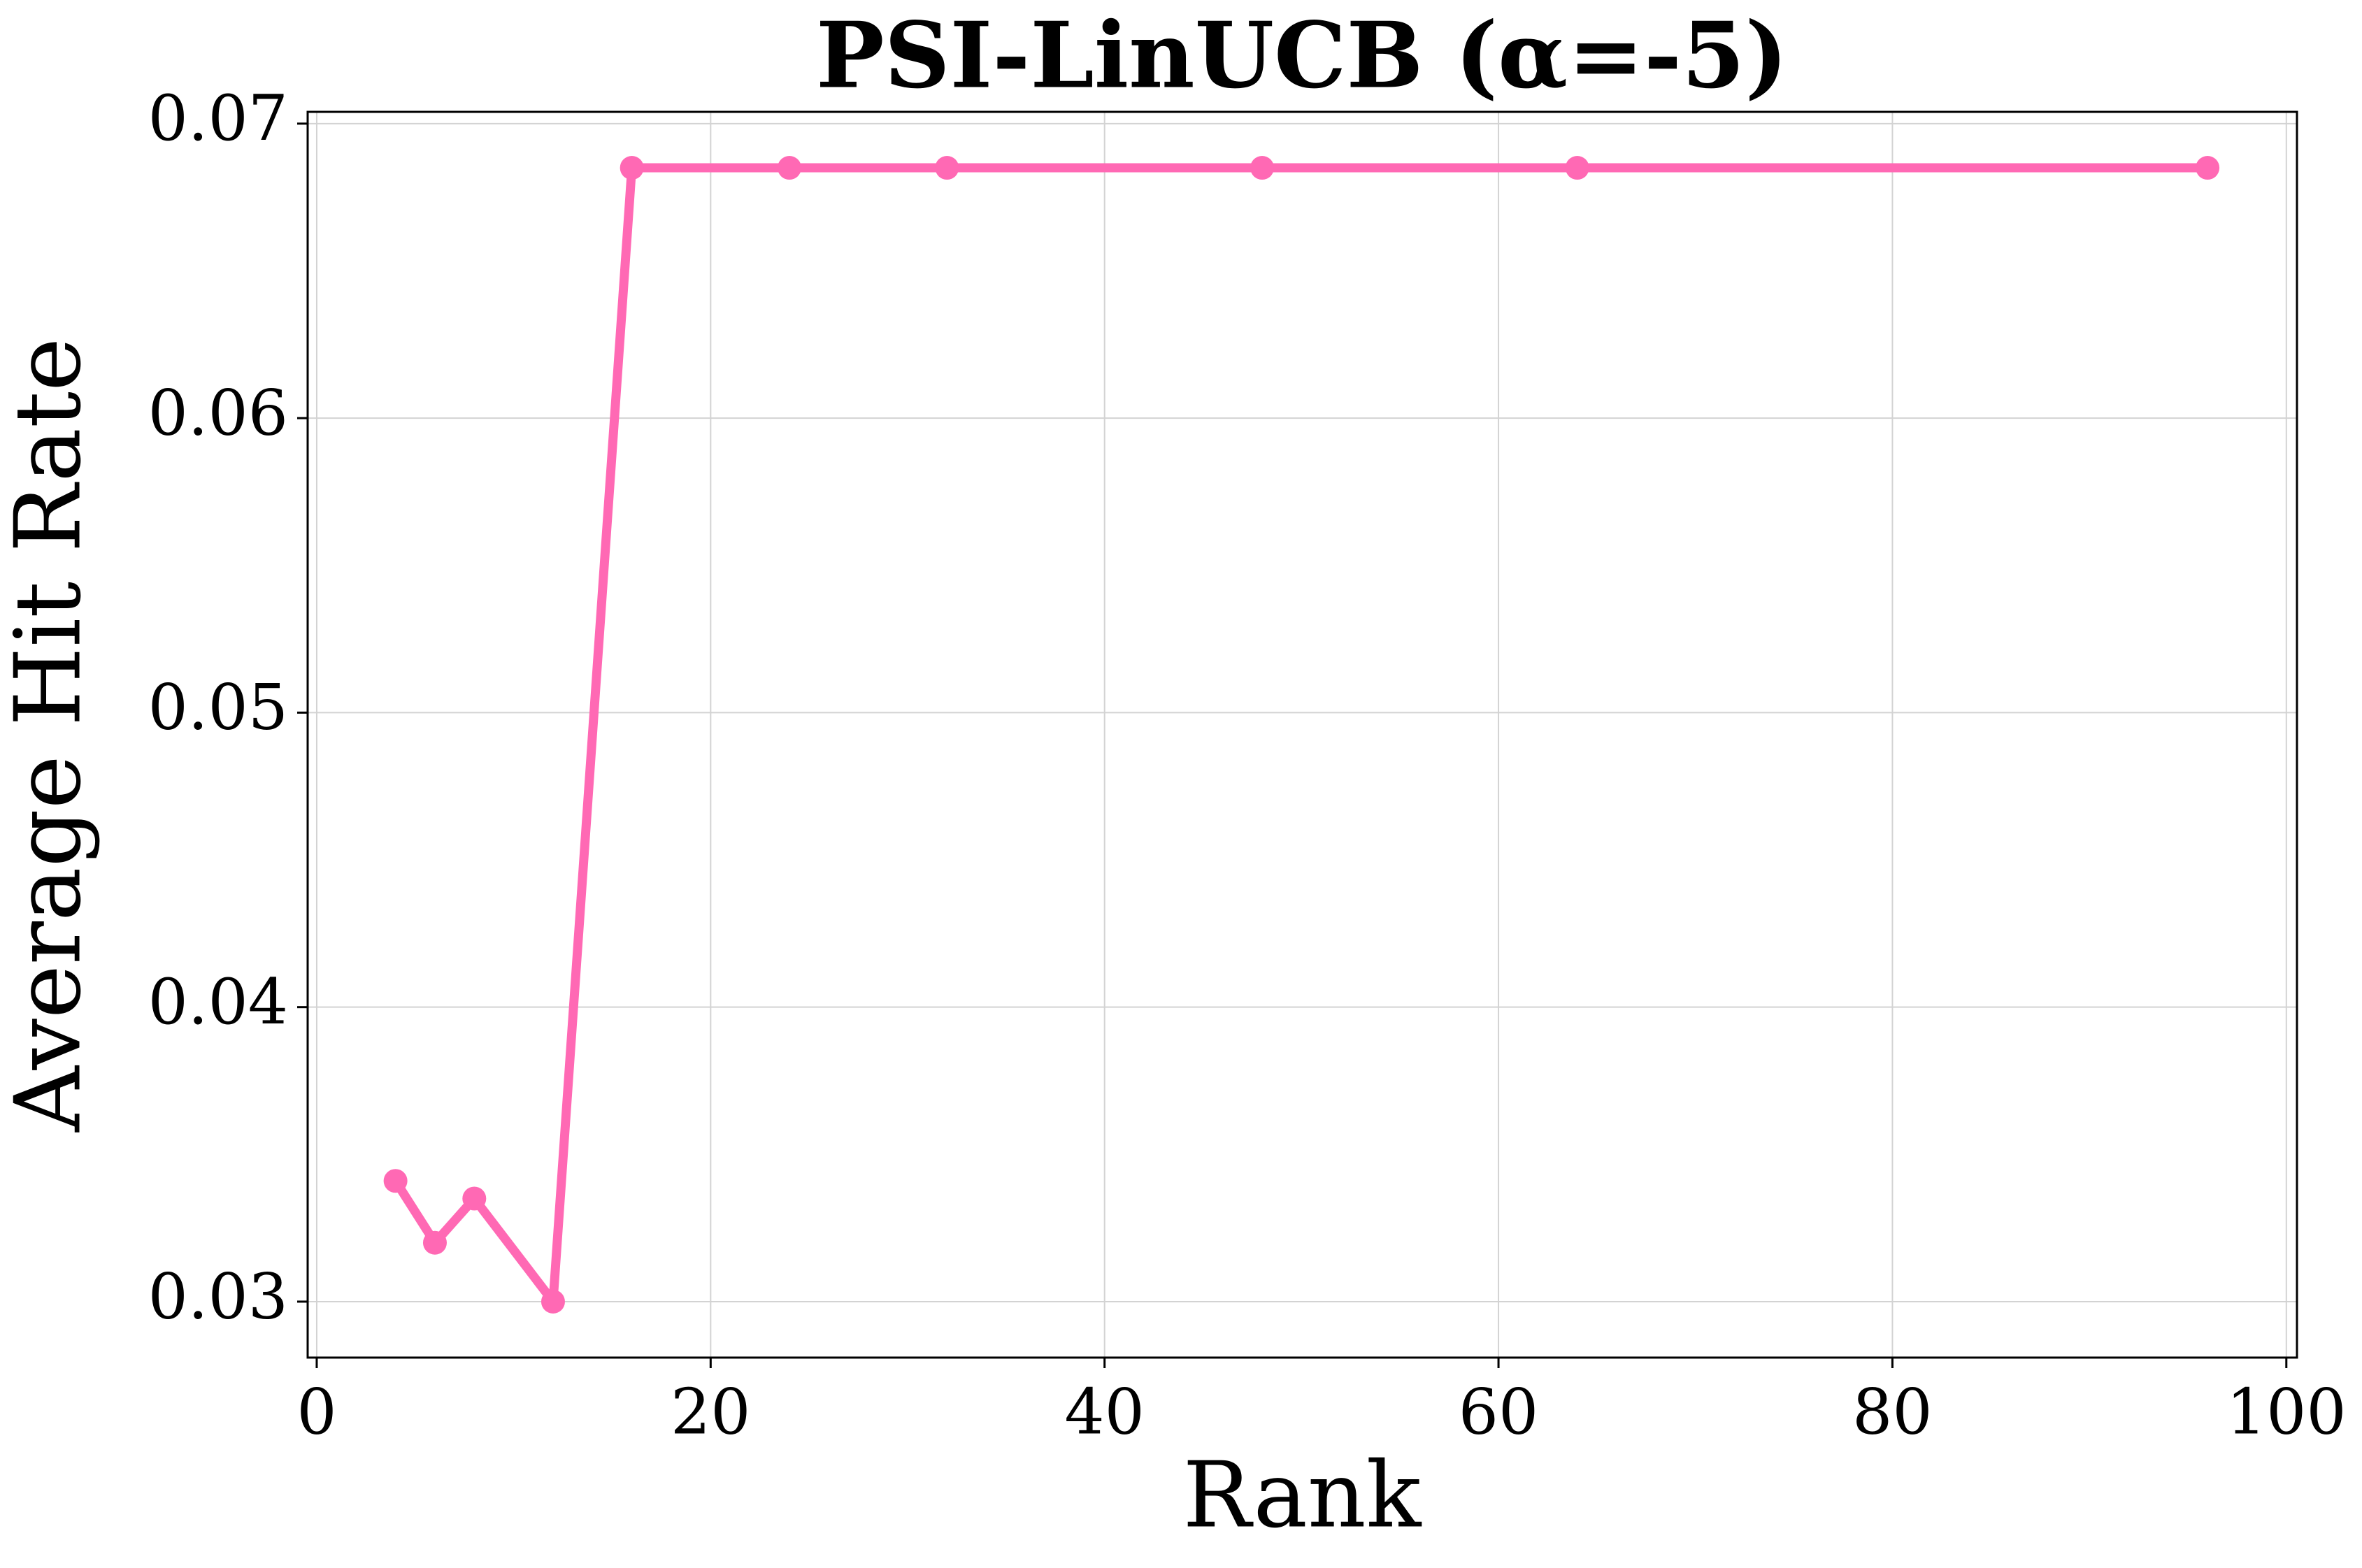 Image resolution: width=2362 pixels, height=1568 pixels. Describe the element at coordinates (218, 1002) in the screenshot. I see `y-tick-label: 0.04` at that location.